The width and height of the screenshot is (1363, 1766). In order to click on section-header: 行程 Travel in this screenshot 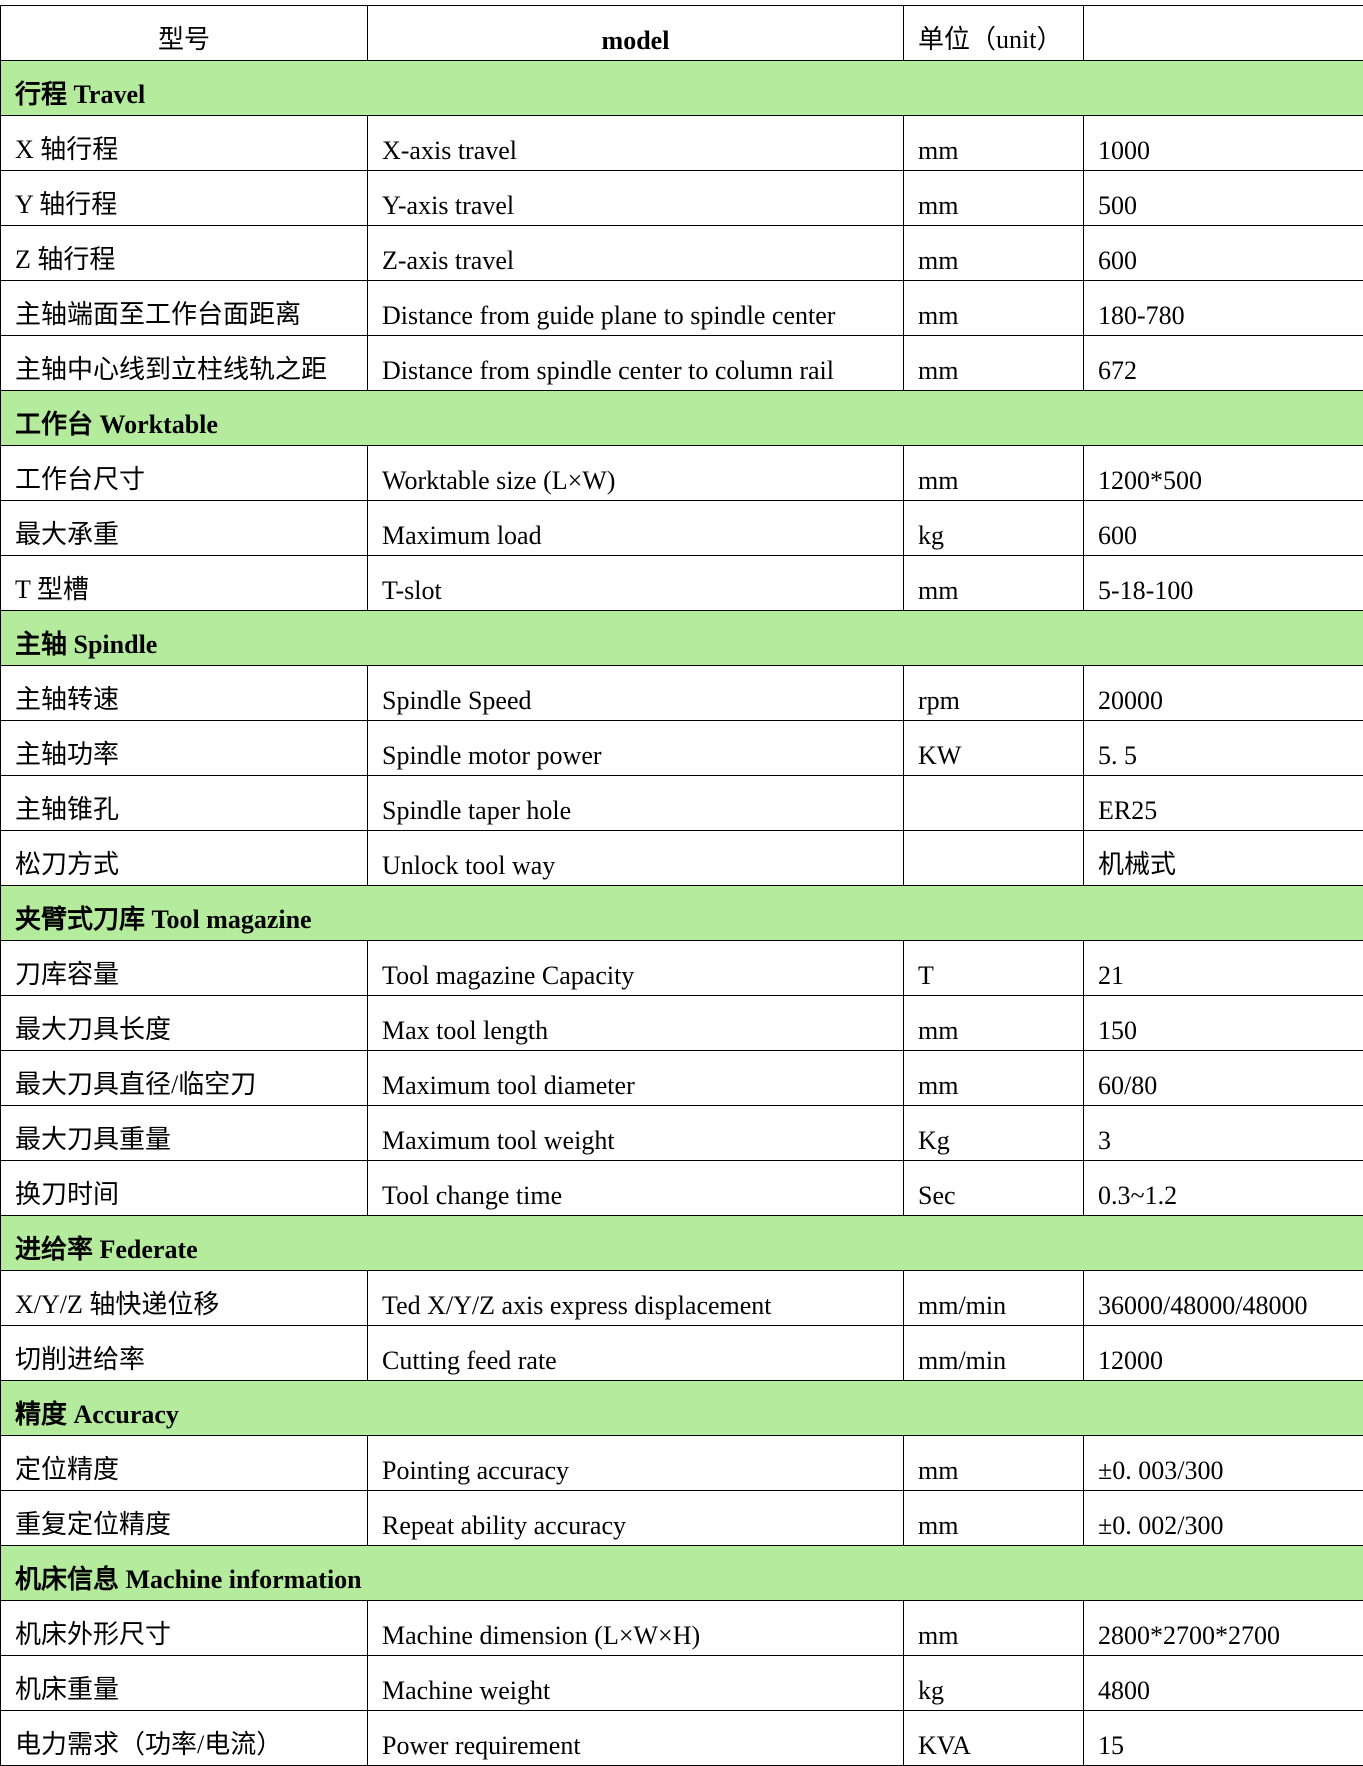, I will do `click(682, 88)`.